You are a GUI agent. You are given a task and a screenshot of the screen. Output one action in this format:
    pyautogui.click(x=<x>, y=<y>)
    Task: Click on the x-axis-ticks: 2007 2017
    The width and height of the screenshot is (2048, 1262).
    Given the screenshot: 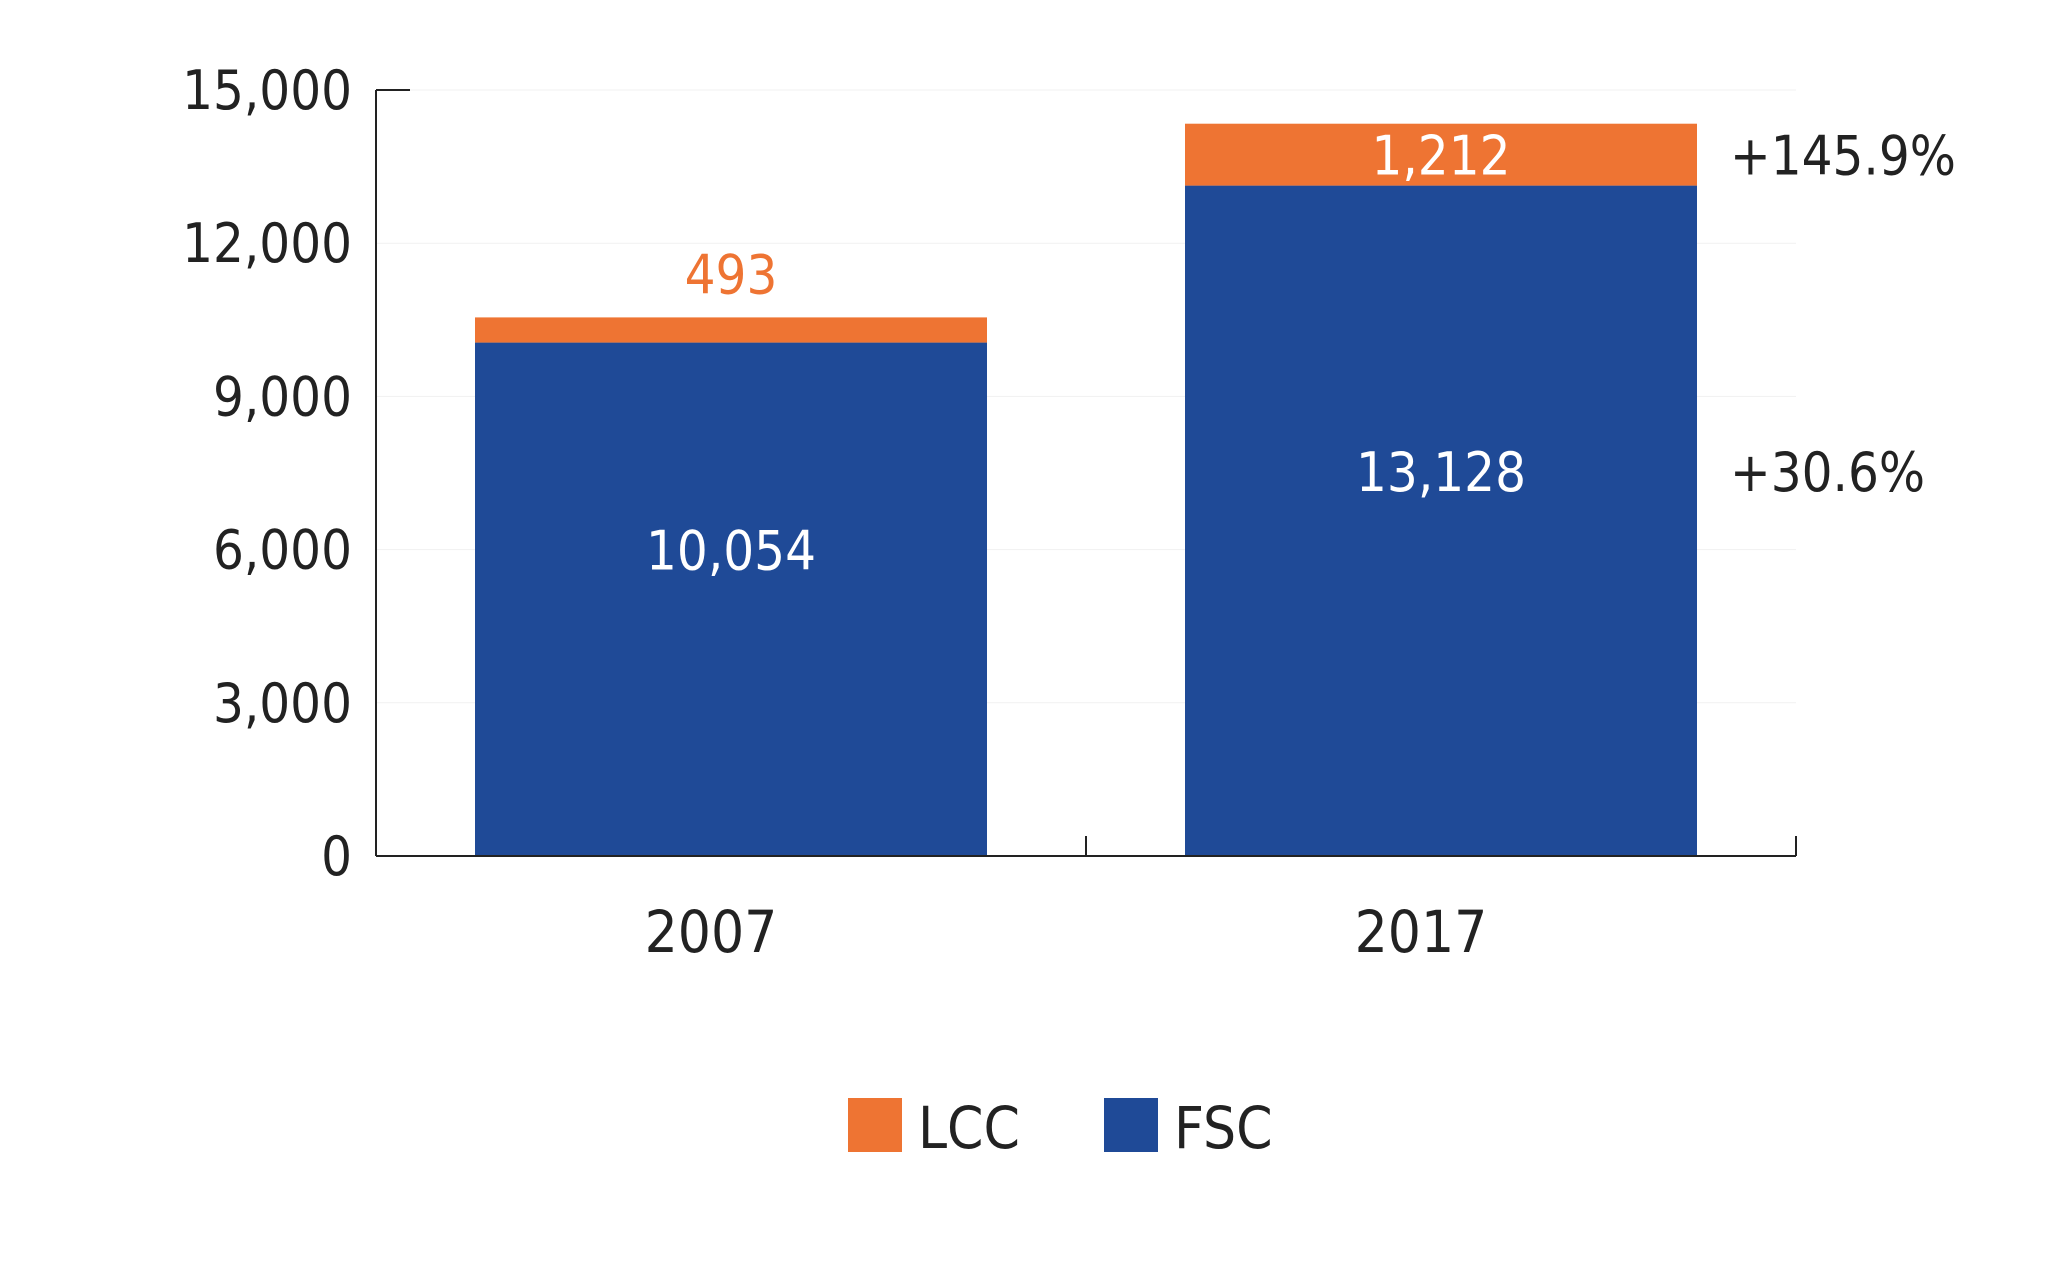 What is the action you would take?
    pyautogui.click(x=1066, y=932)
    